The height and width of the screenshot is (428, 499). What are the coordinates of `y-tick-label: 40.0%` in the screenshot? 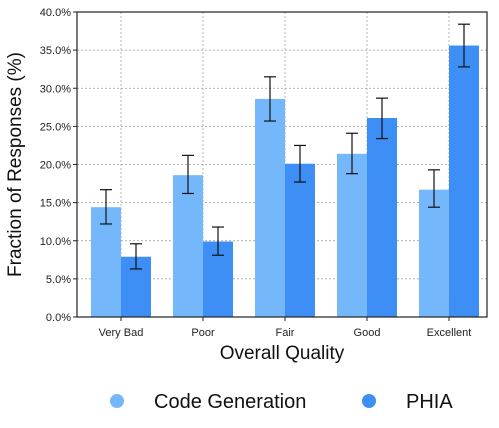 It's located at (55, 13).